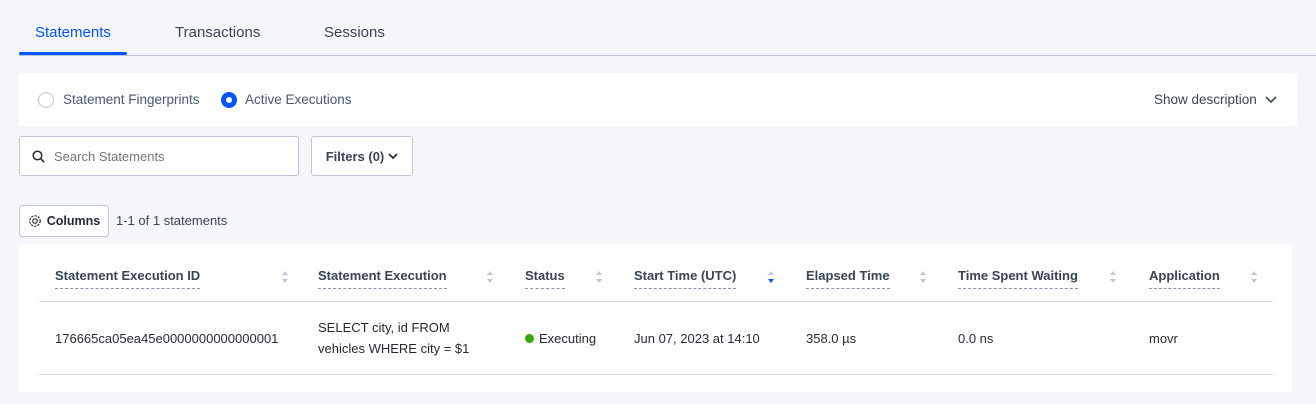  Describe the element at coordinates (831, 338) in the screenshot. I see `cell-elapsed-time: 358.0 µs` at that location.